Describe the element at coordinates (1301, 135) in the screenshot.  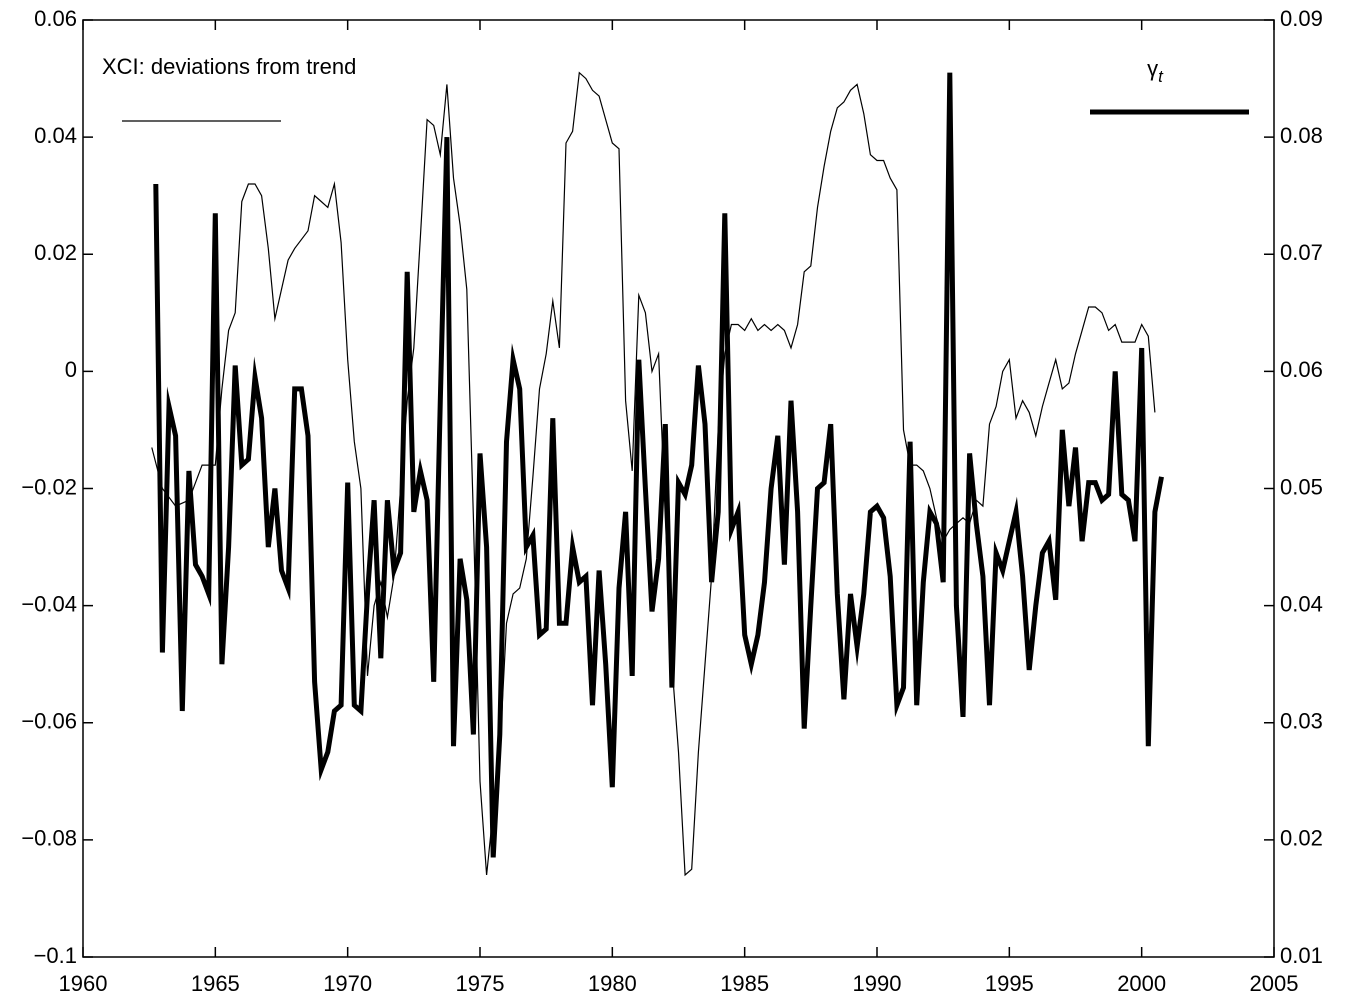
I see `y2-tick-label: 0.08` at that location.